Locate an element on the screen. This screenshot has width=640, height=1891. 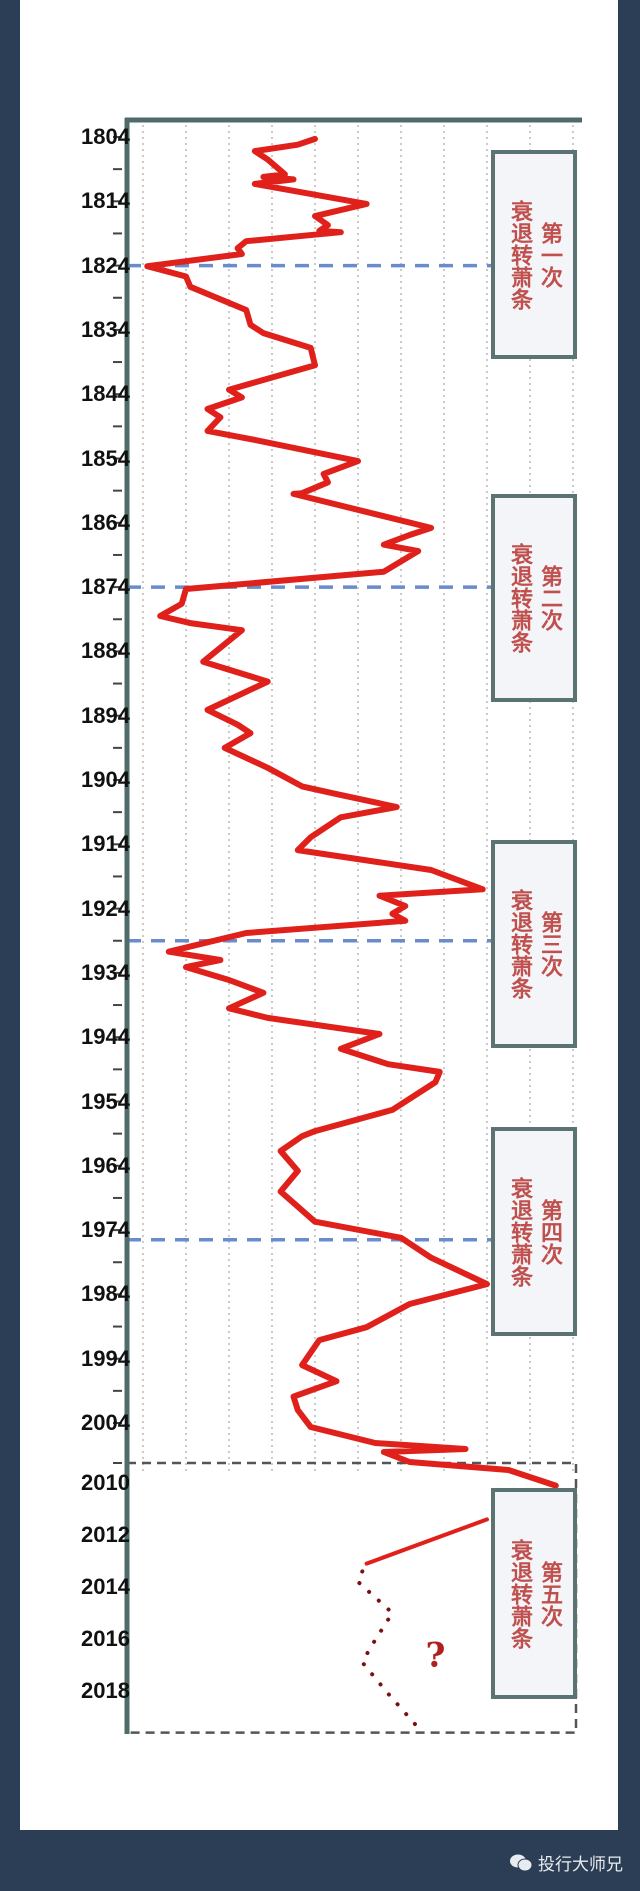
y-tick-label: 2018 is located at coordinates (105, 1690).